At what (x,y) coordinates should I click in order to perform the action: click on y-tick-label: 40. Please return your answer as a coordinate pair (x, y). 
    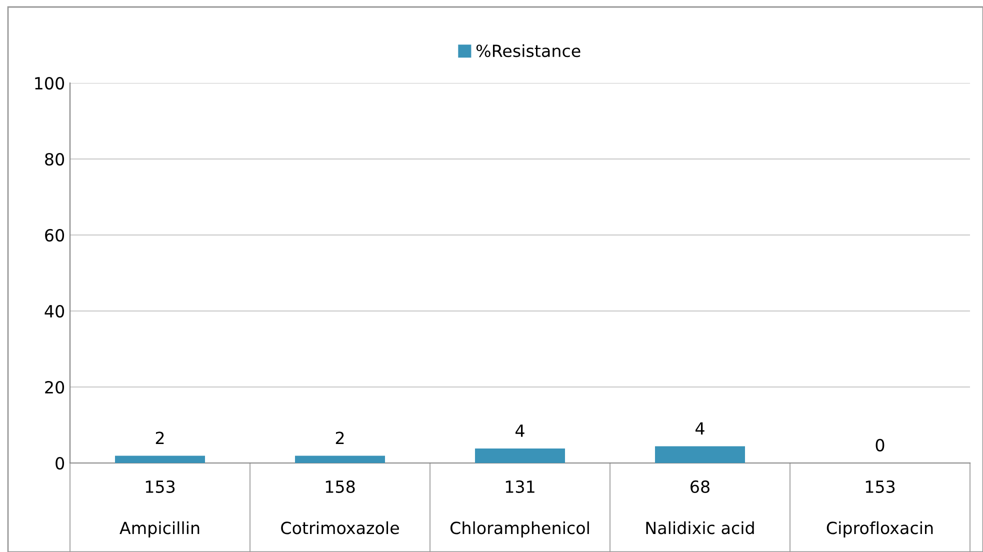
    Looking at the image, I should click on (54, 311).